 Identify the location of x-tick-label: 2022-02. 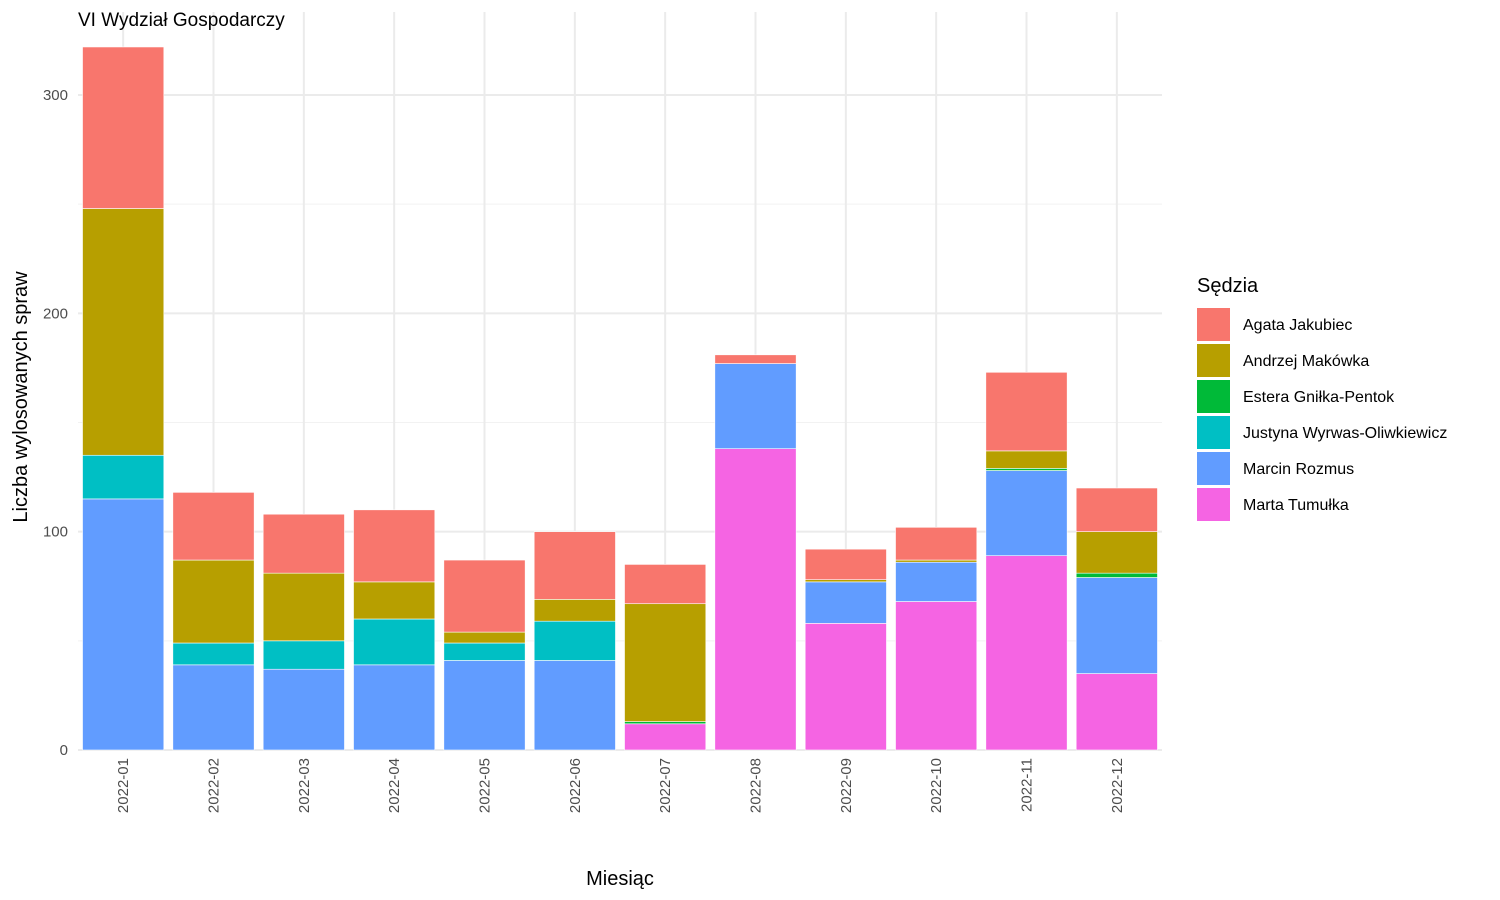
(214, 785).